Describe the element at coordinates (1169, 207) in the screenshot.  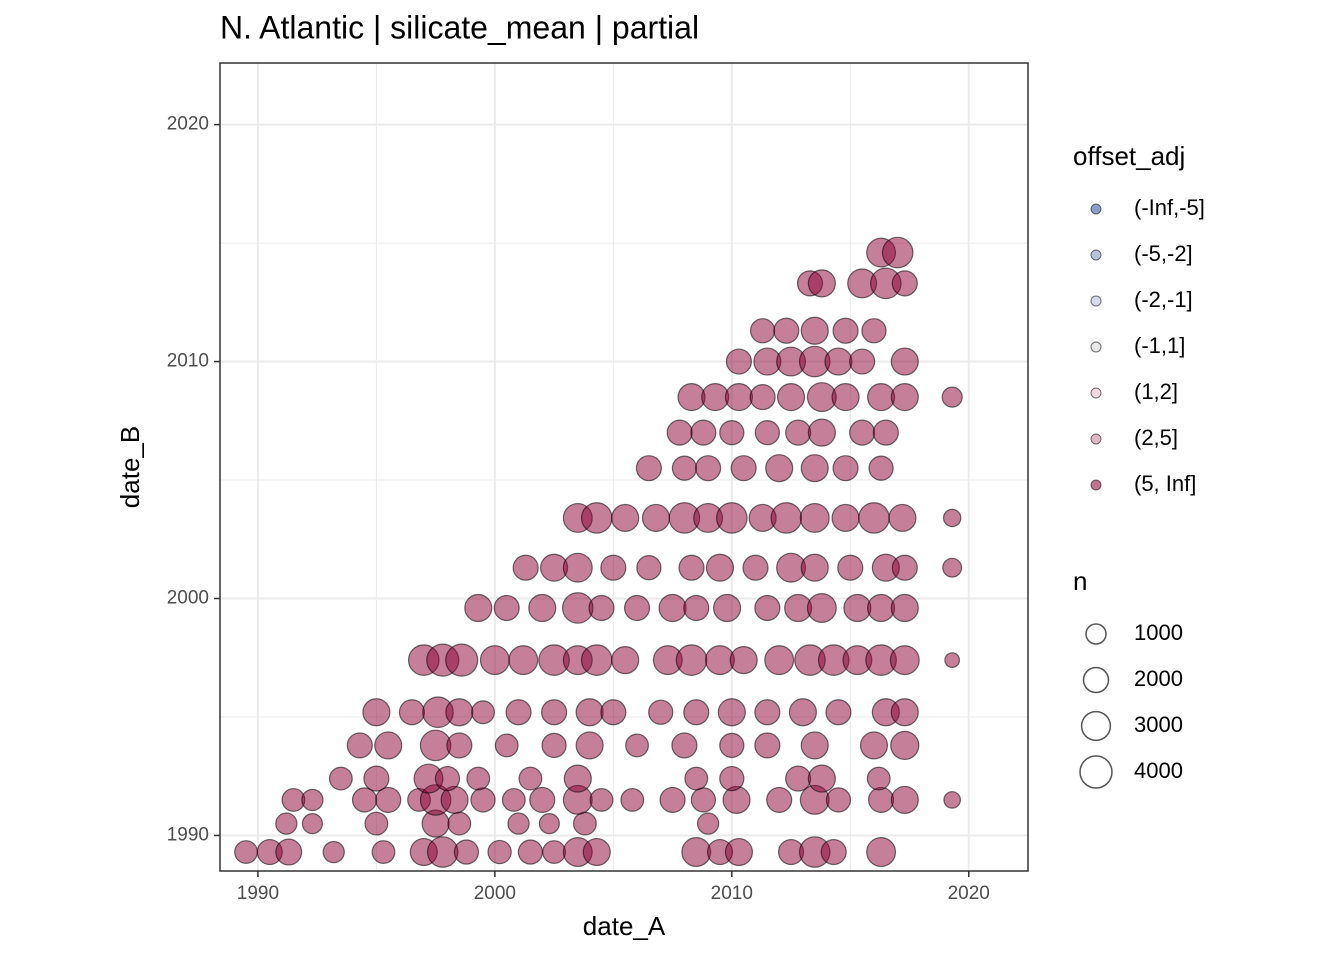
I see `legend-label: (-Inf,-5]` at that location.